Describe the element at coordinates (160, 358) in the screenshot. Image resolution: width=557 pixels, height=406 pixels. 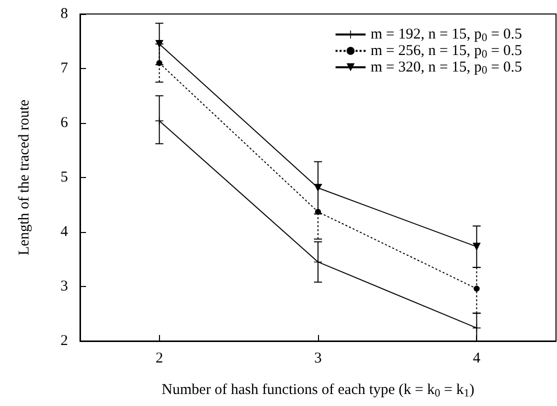
I see `x-tick-label: 2` at that location.